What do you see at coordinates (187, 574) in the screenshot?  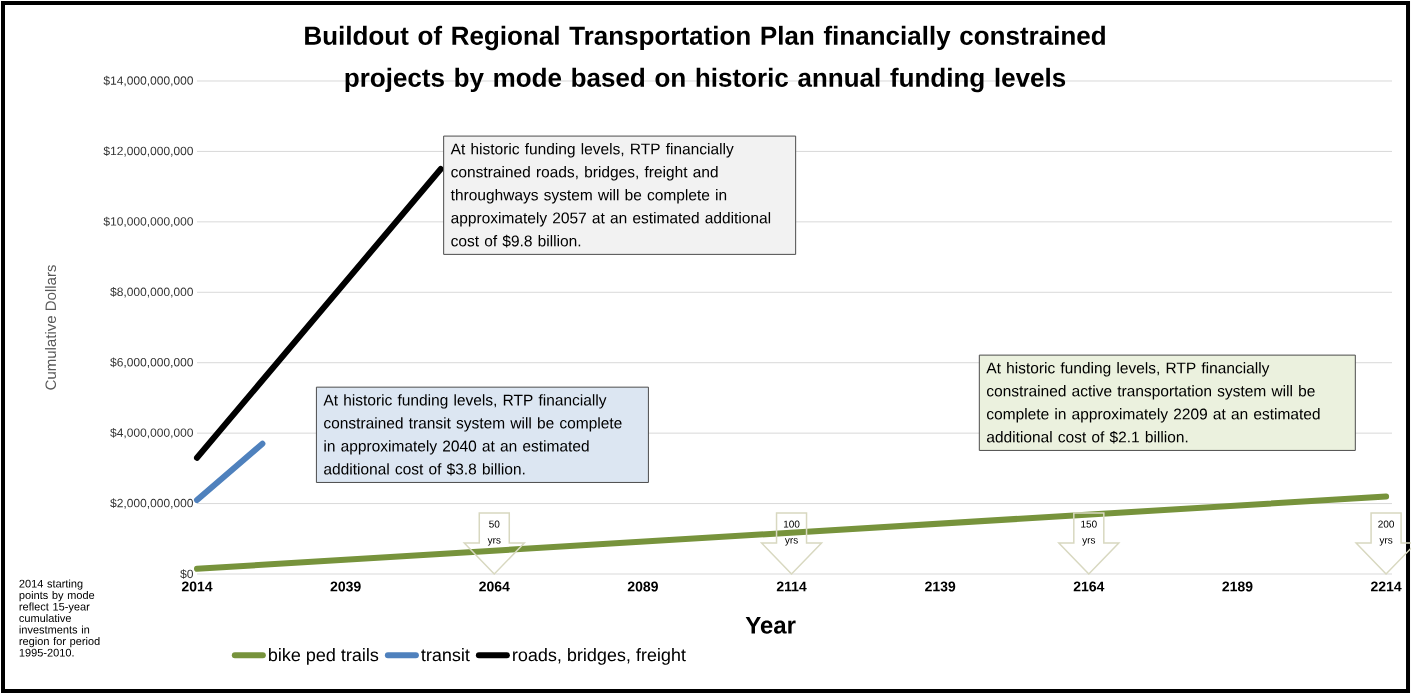 I see `y-tick-label: $0` at bounding box center [187, 574].